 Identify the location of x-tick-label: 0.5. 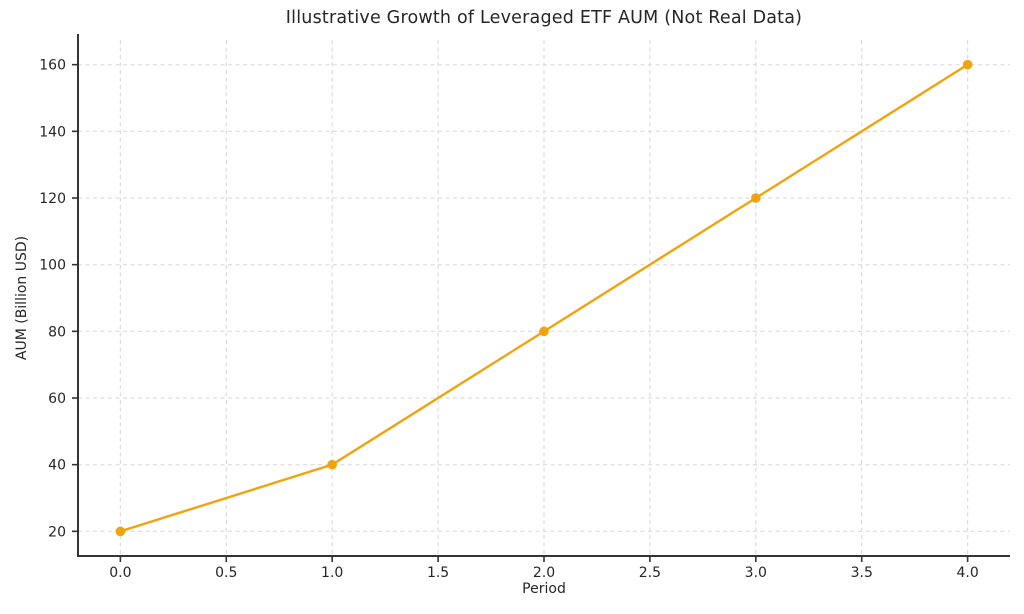
(226, 573).